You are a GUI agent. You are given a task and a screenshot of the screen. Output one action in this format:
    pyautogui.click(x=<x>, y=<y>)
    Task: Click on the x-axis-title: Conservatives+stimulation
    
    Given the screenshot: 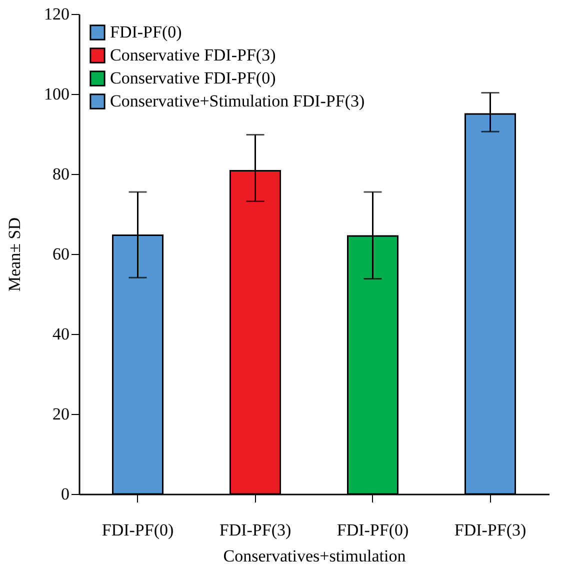 What is the action you would take?
    pyautogui.click(x=314, y=556)
    